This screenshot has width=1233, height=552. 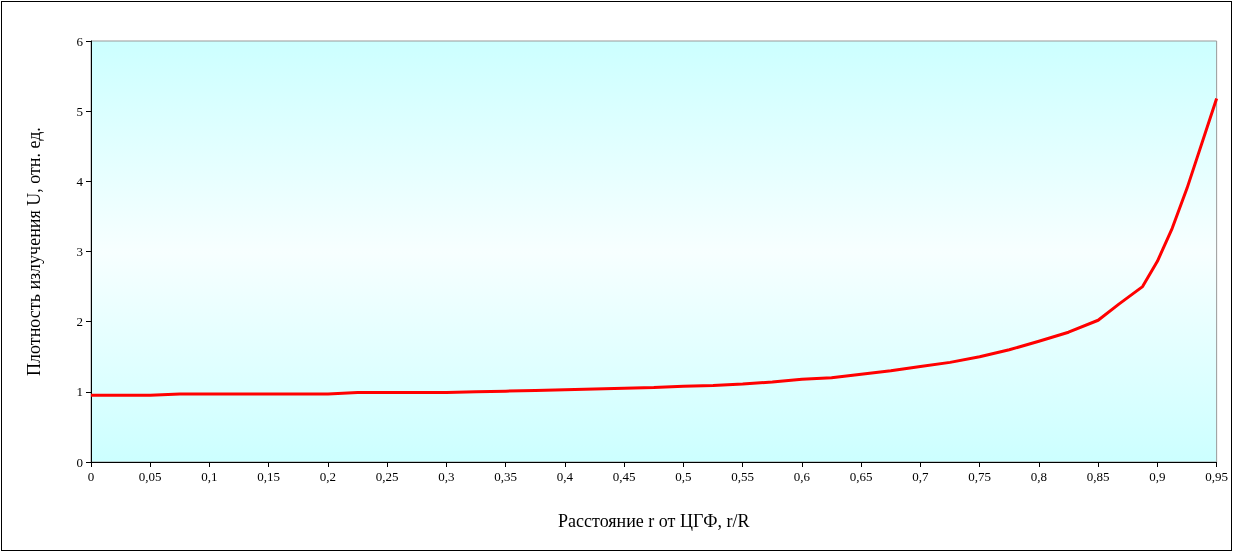 I want to click on x-tick-label: 0,8, so click(x=1039, y=476).